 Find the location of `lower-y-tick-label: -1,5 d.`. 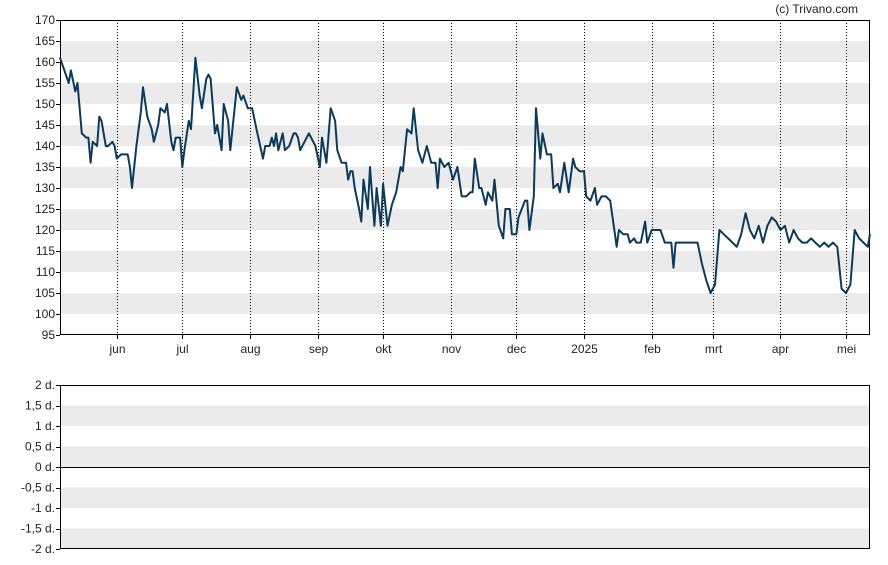

lower-y-tick-label: -1,5 d. is located at coordinates (38, 529).